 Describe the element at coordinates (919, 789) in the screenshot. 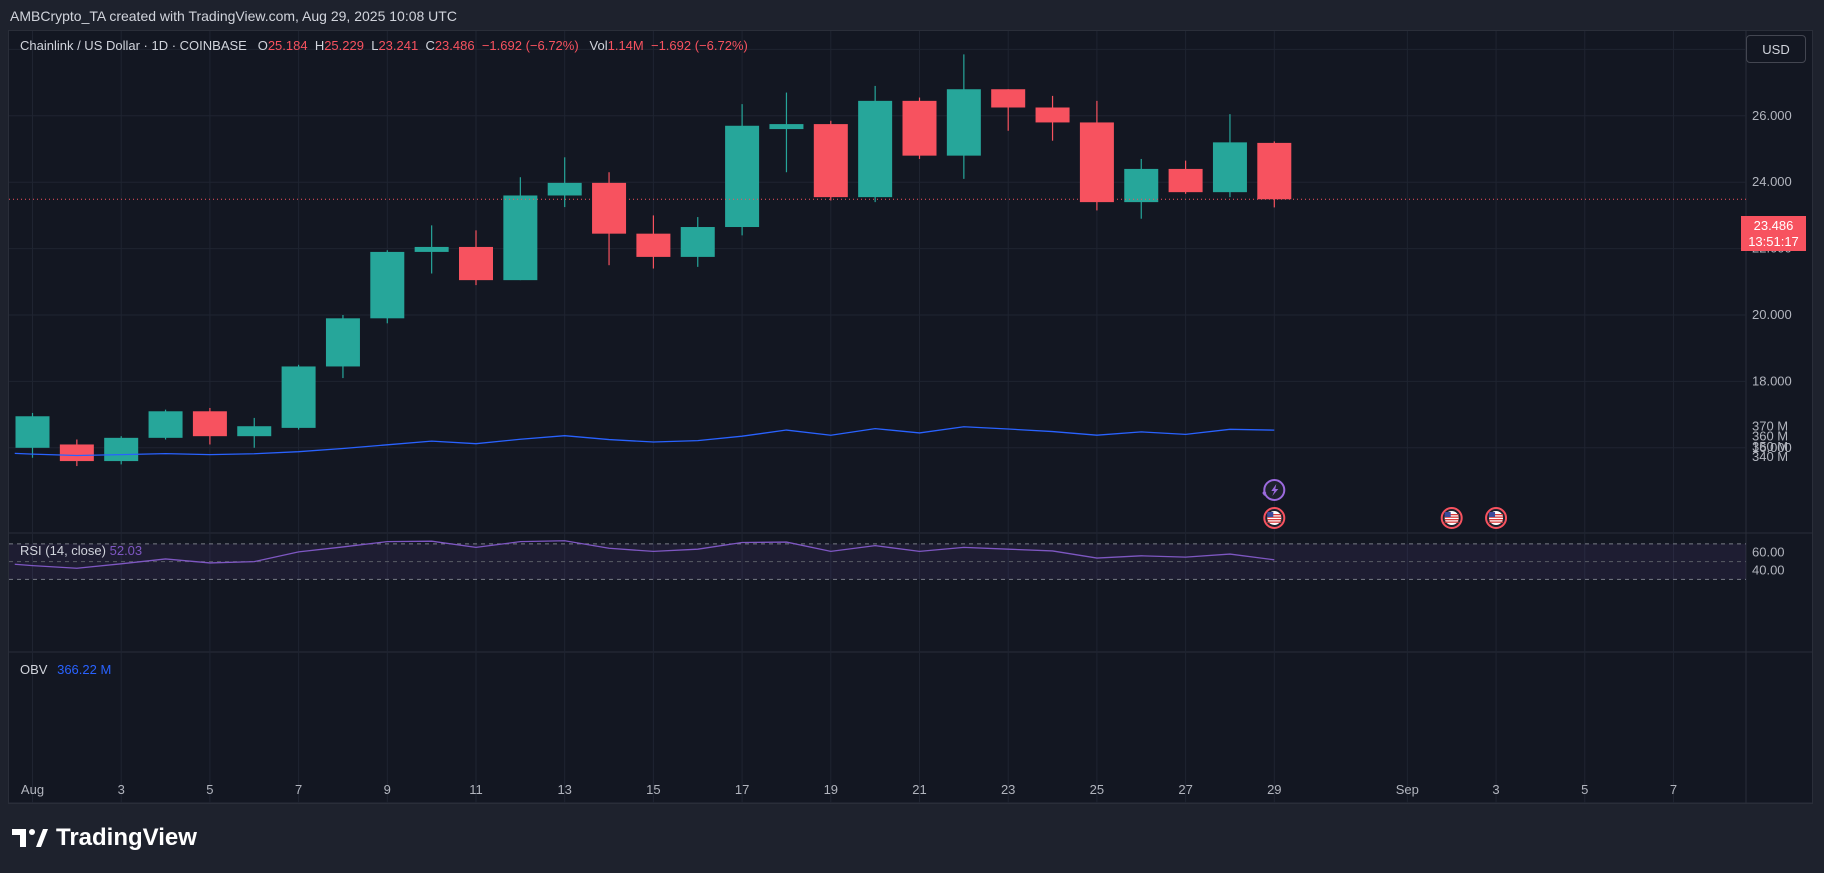

I see `x-tick-label: 21` at that location.